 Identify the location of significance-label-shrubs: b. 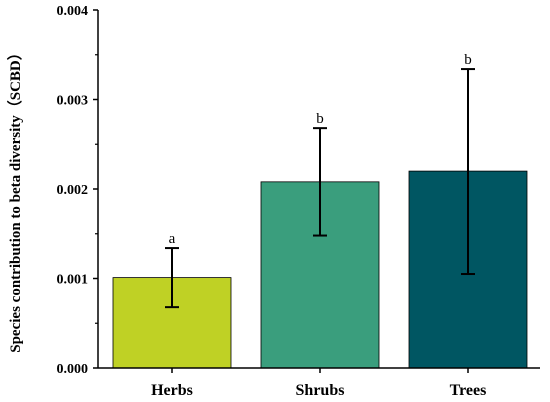
(320, 119).